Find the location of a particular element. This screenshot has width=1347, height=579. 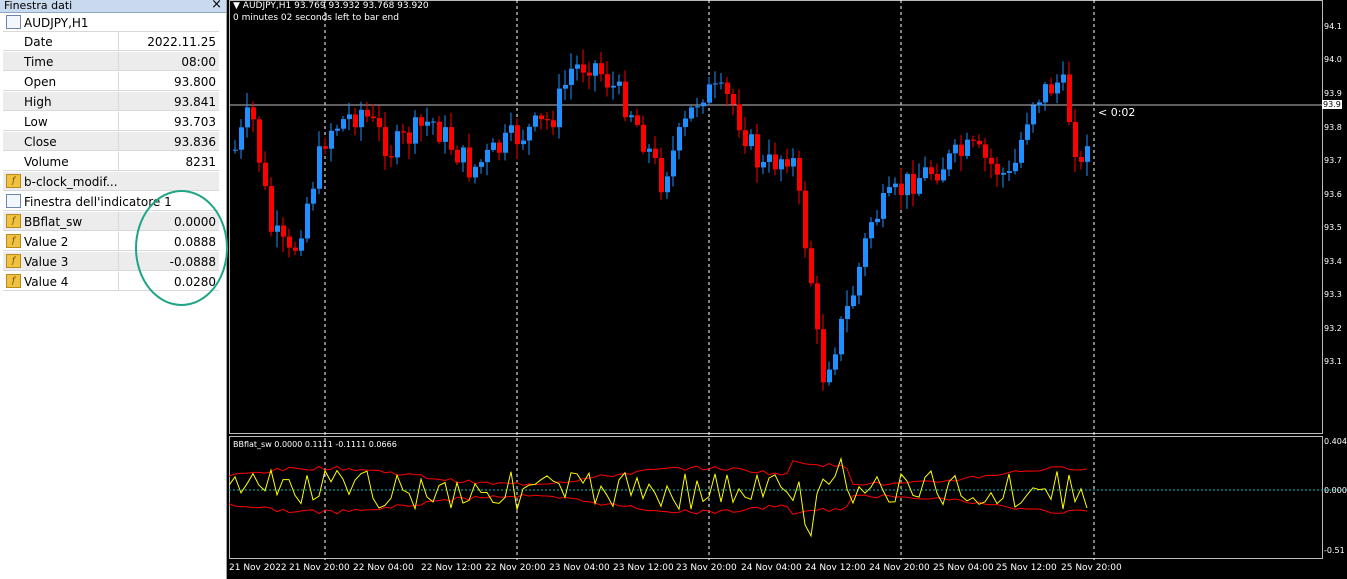

field-value: 0.0000 is located at coordinates (195, 222).